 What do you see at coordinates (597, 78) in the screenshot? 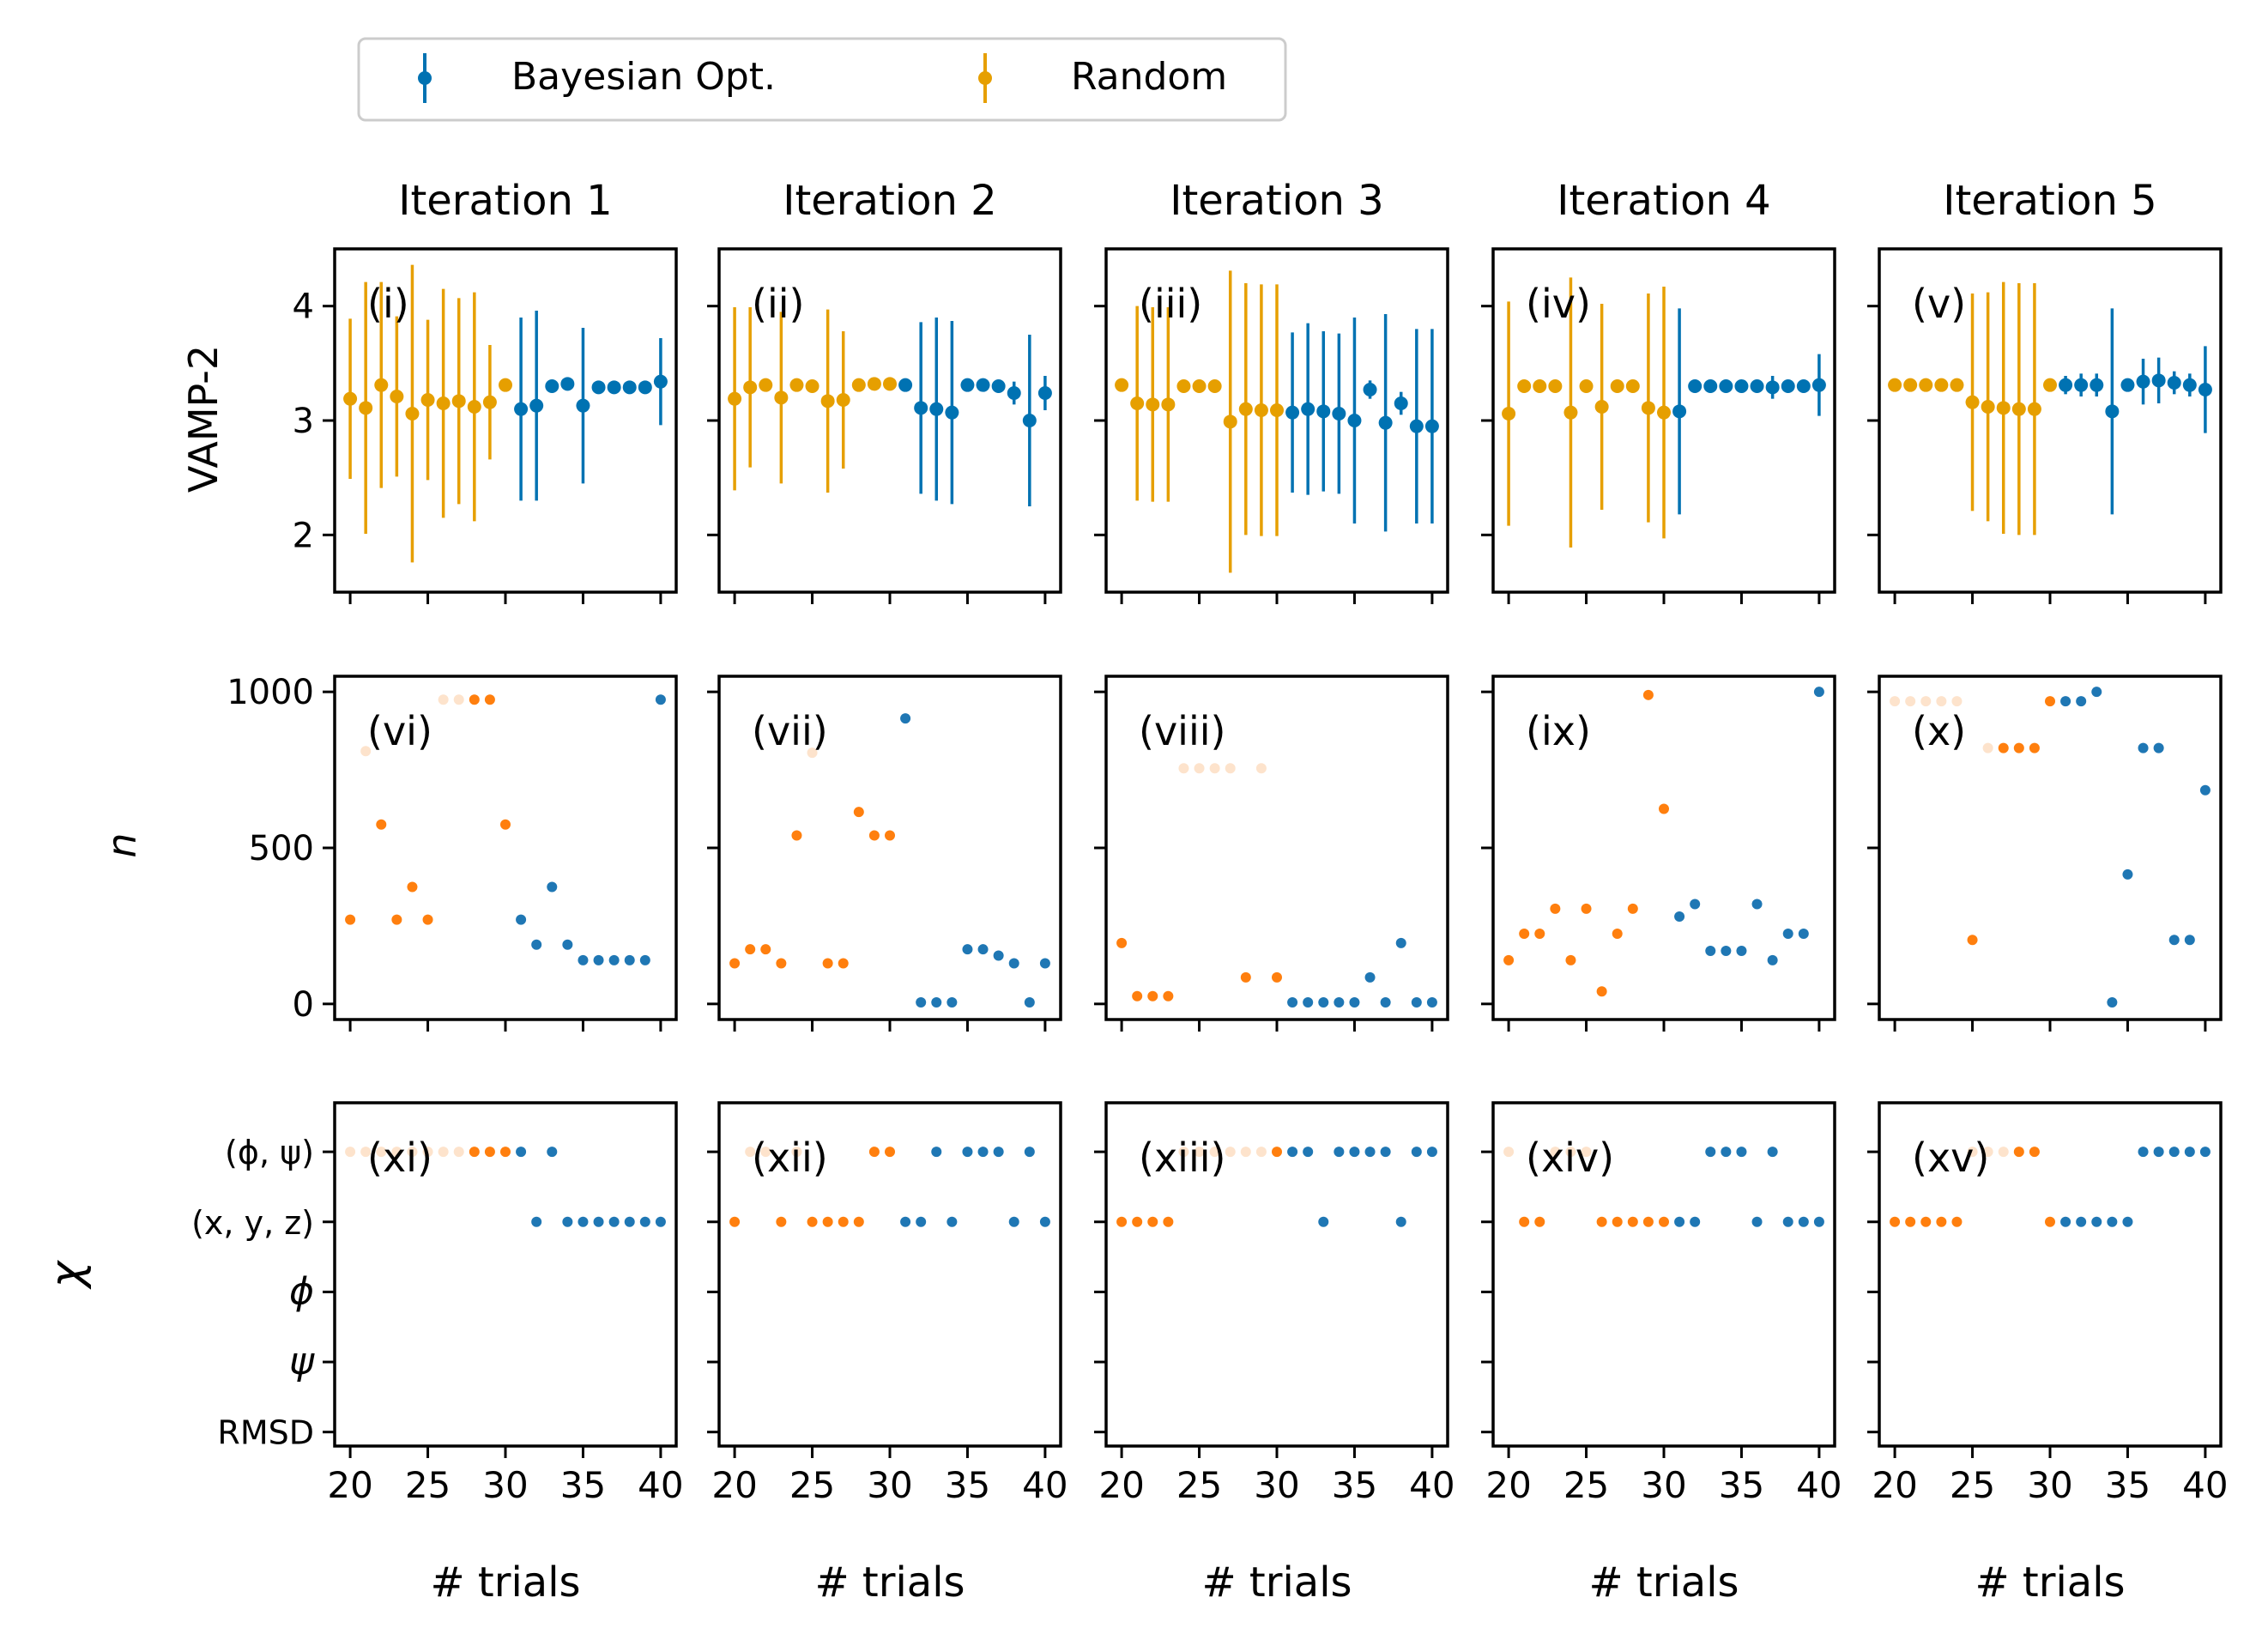
I see `legend-entry-bayes: Bayesian Opt.` at bounding box center [597, 78].